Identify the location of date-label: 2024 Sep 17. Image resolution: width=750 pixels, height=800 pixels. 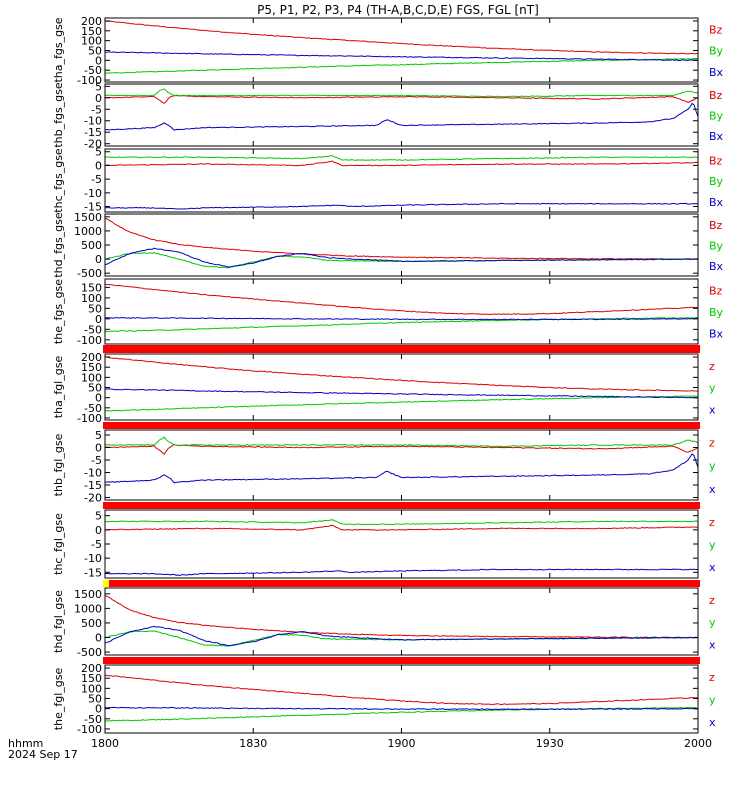
(43, 754).